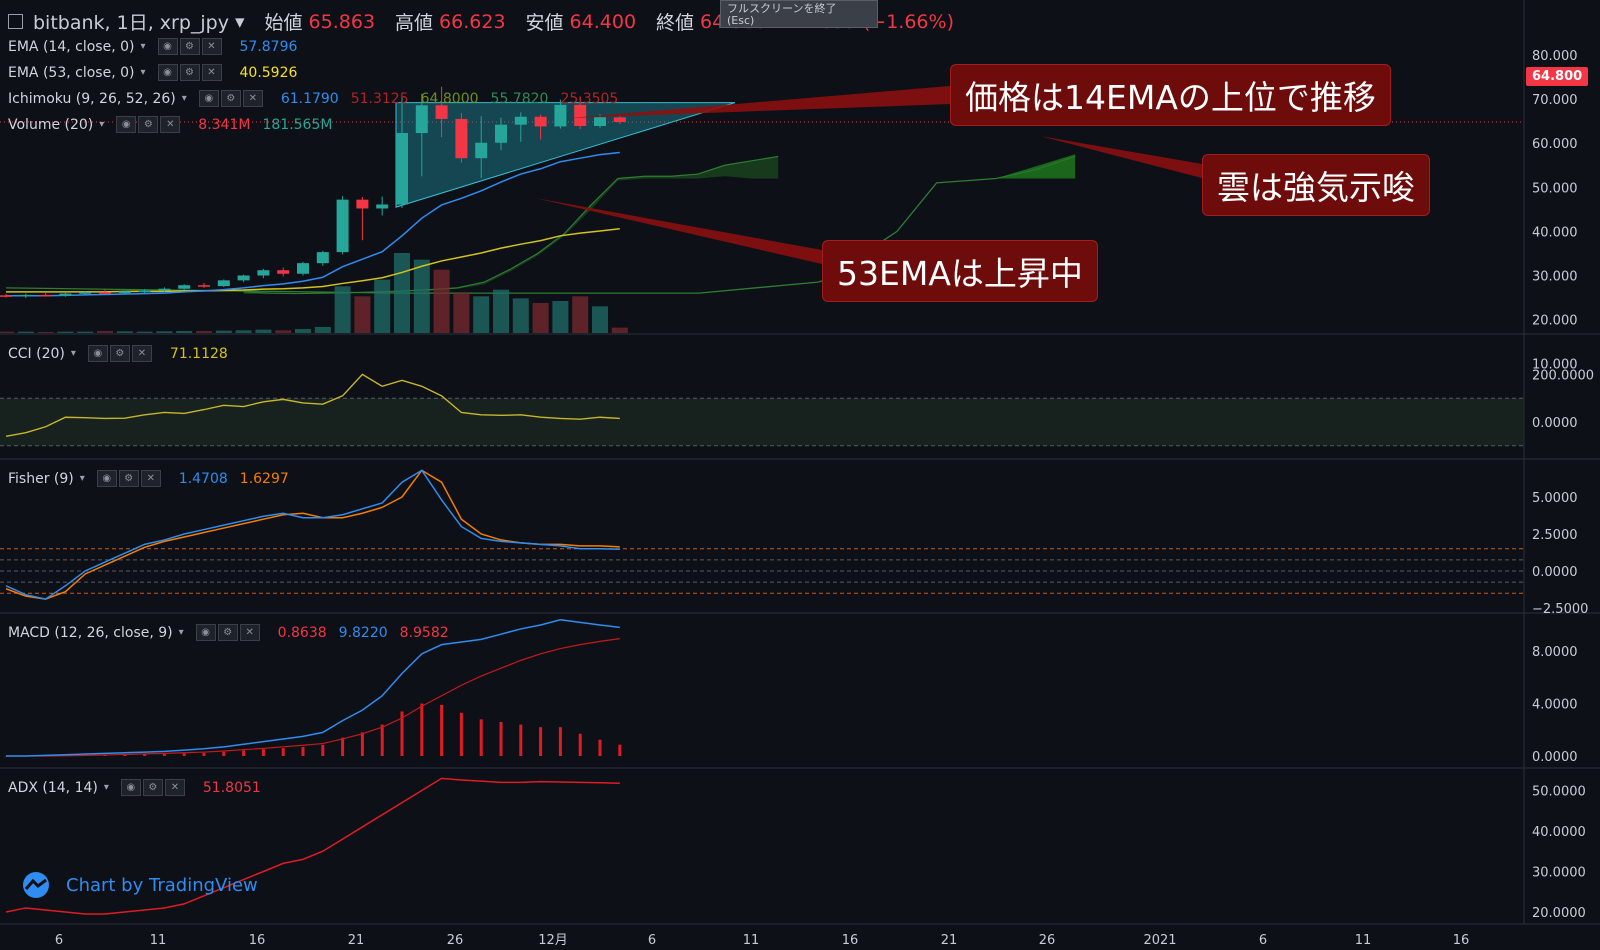 The width and height of the screenshot is (1600, 950). What do you see at coordinates (312, 846) in the screenshot?
I see `adx-line` at bounding box center [312, 846].